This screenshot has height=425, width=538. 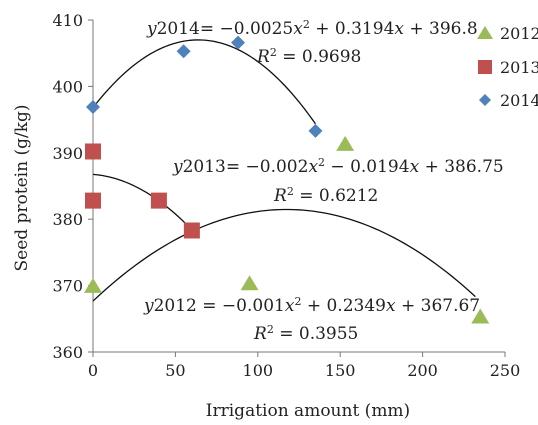 What do you see at coordinates (519, 67) in the screenshot?
I see `legend-label-2013: 2013` at bounding box center [519, 67].